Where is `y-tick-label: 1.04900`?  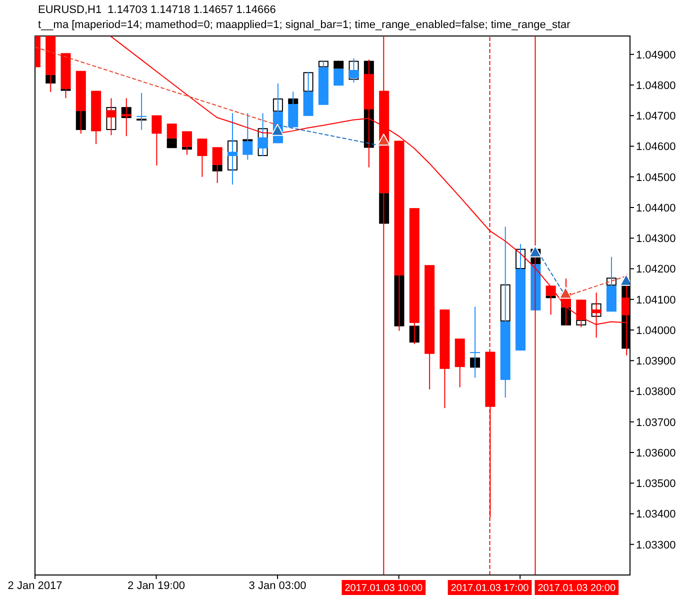 y-tick-label: 1.04900 is located at coordinates (656, 55).